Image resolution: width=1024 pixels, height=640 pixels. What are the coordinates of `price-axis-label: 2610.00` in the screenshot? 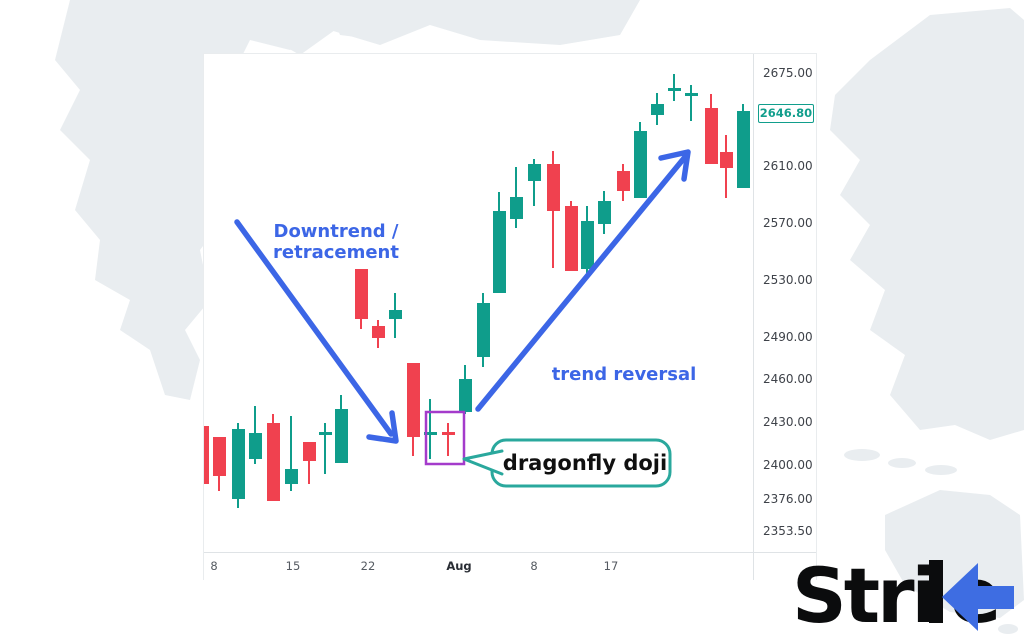 It's located at (788, 165).